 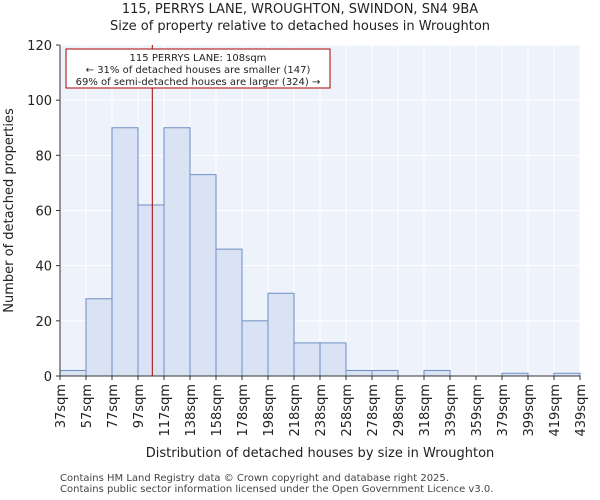 I want to click on x-tick-label: 57sqm, so click(x=87, y=406).